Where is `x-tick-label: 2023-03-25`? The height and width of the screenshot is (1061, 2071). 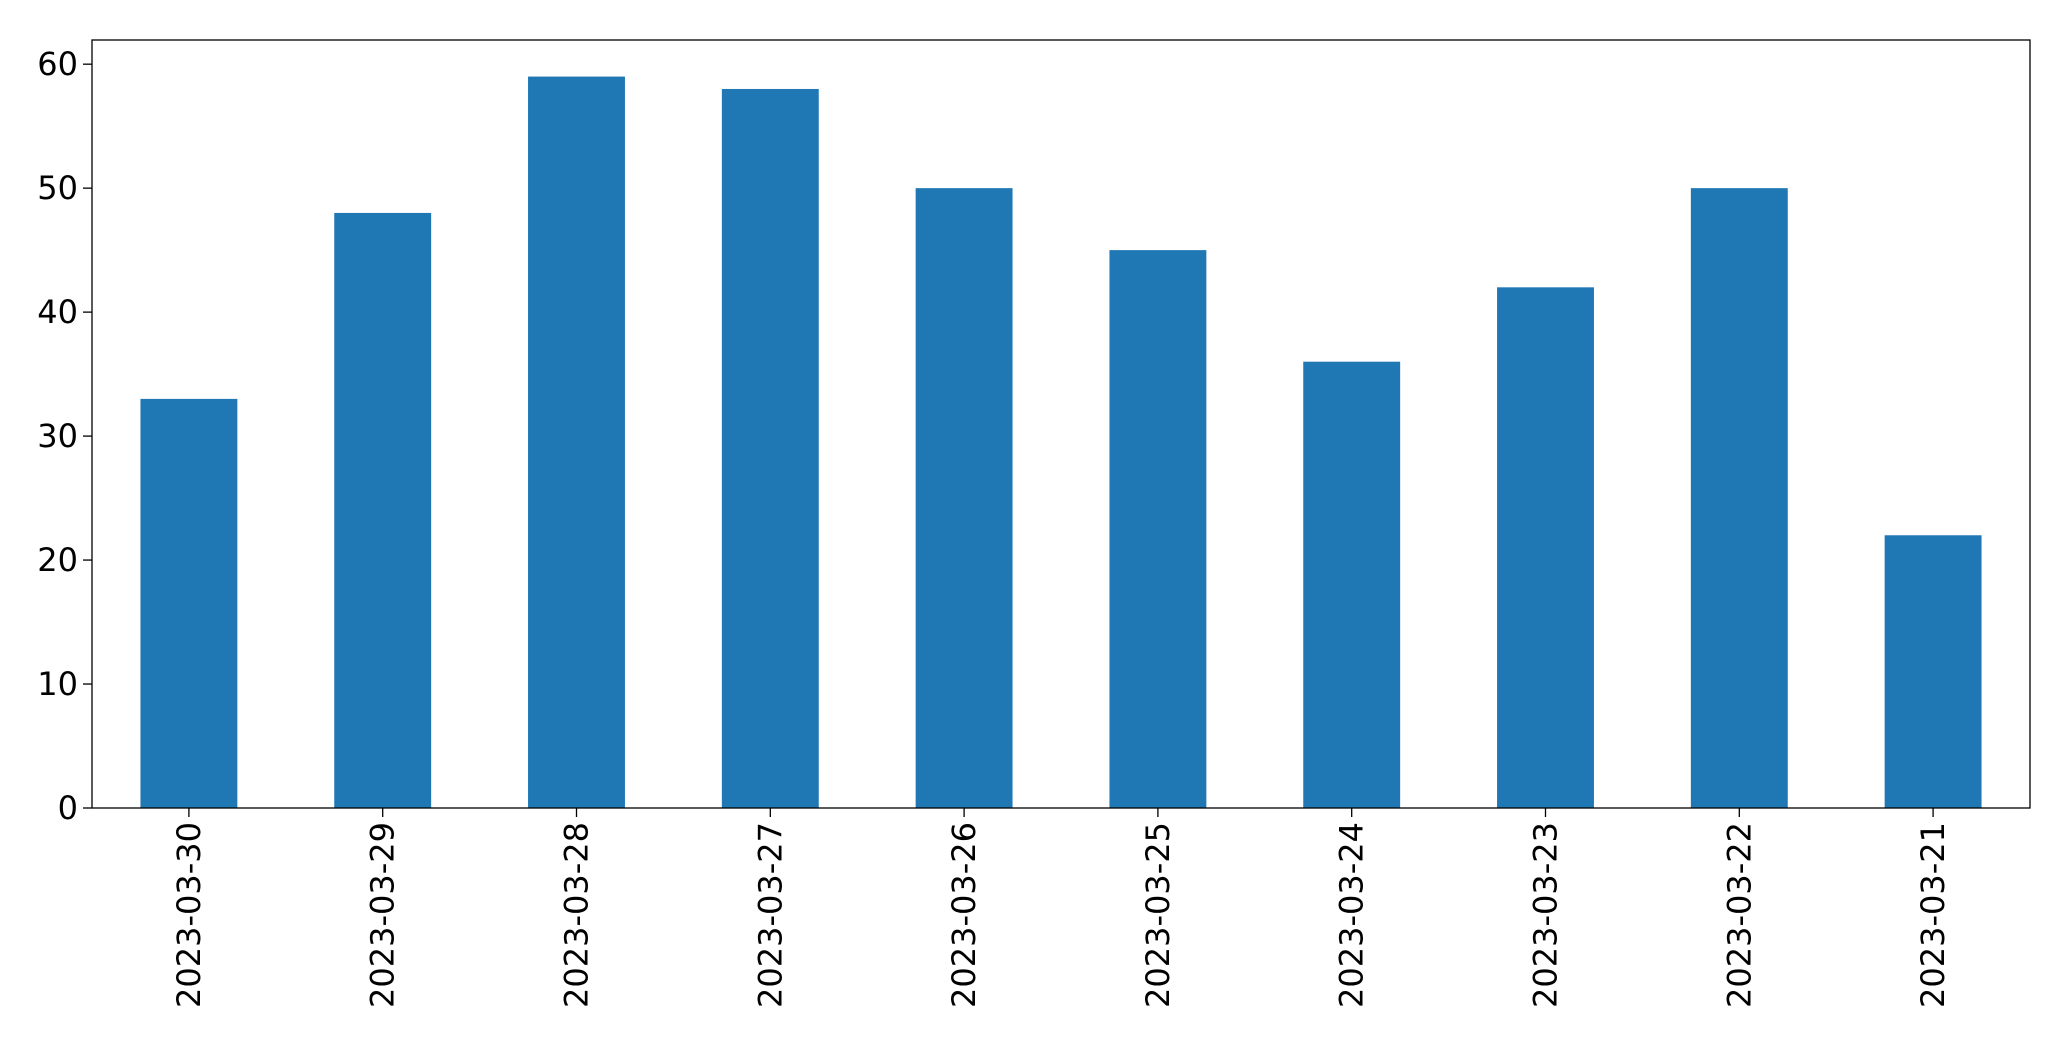 x-tick-label: 2023-03-25 is located at coordinates (1158, 915).